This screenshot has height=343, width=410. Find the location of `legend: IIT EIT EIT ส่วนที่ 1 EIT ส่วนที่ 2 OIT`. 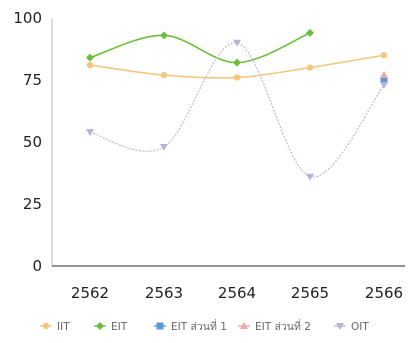

legend: IIT EIT EIT ส่วนที่ 1 EIT ส่วนที่ 2 OIT is located at coordinates (204, 326).